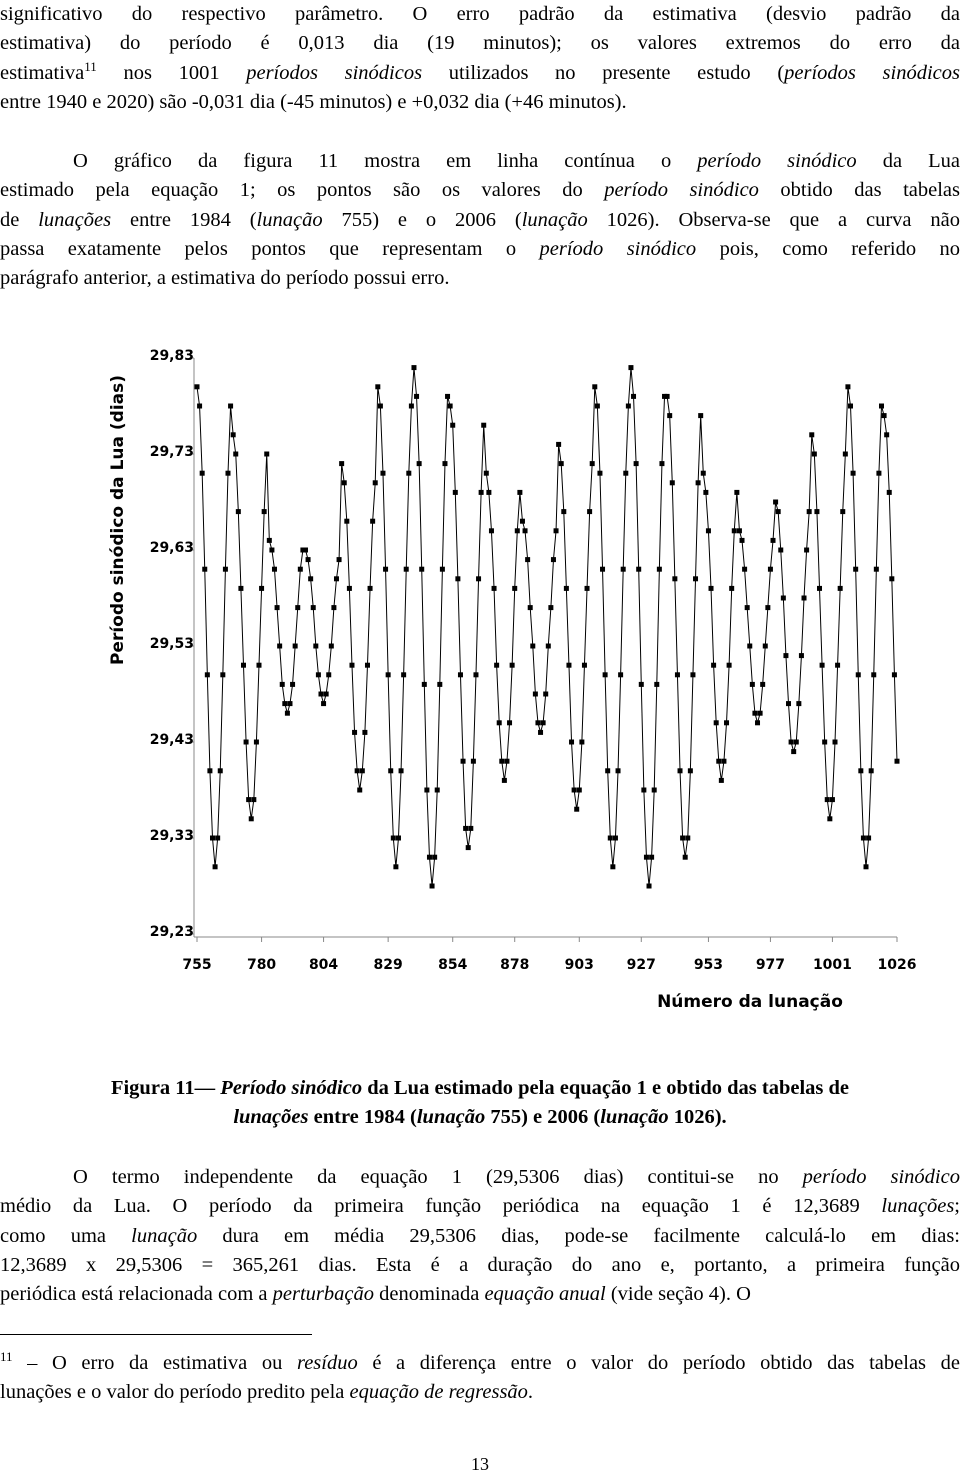 This screenshot has height=1475, width=960. Describe the element at coordinates (908, 161) in the screenshot. I see `text-run: da Lua` at that location.